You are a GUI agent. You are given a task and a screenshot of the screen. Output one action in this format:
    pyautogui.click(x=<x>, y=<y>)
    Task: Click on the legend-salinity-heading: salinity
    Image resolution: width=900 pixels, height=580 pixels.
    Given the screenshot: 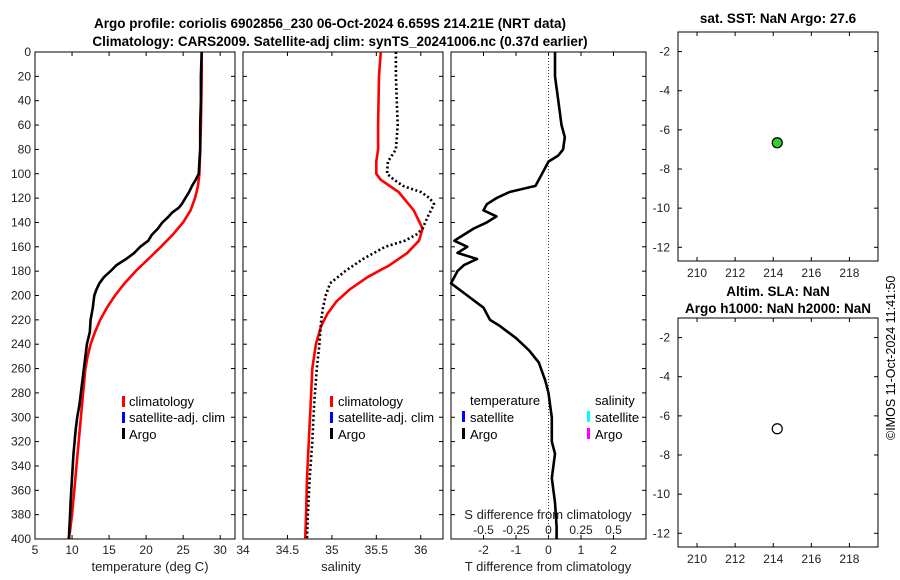 What is the action you would take?
    pyautogui.click(x=615, y=400)
    